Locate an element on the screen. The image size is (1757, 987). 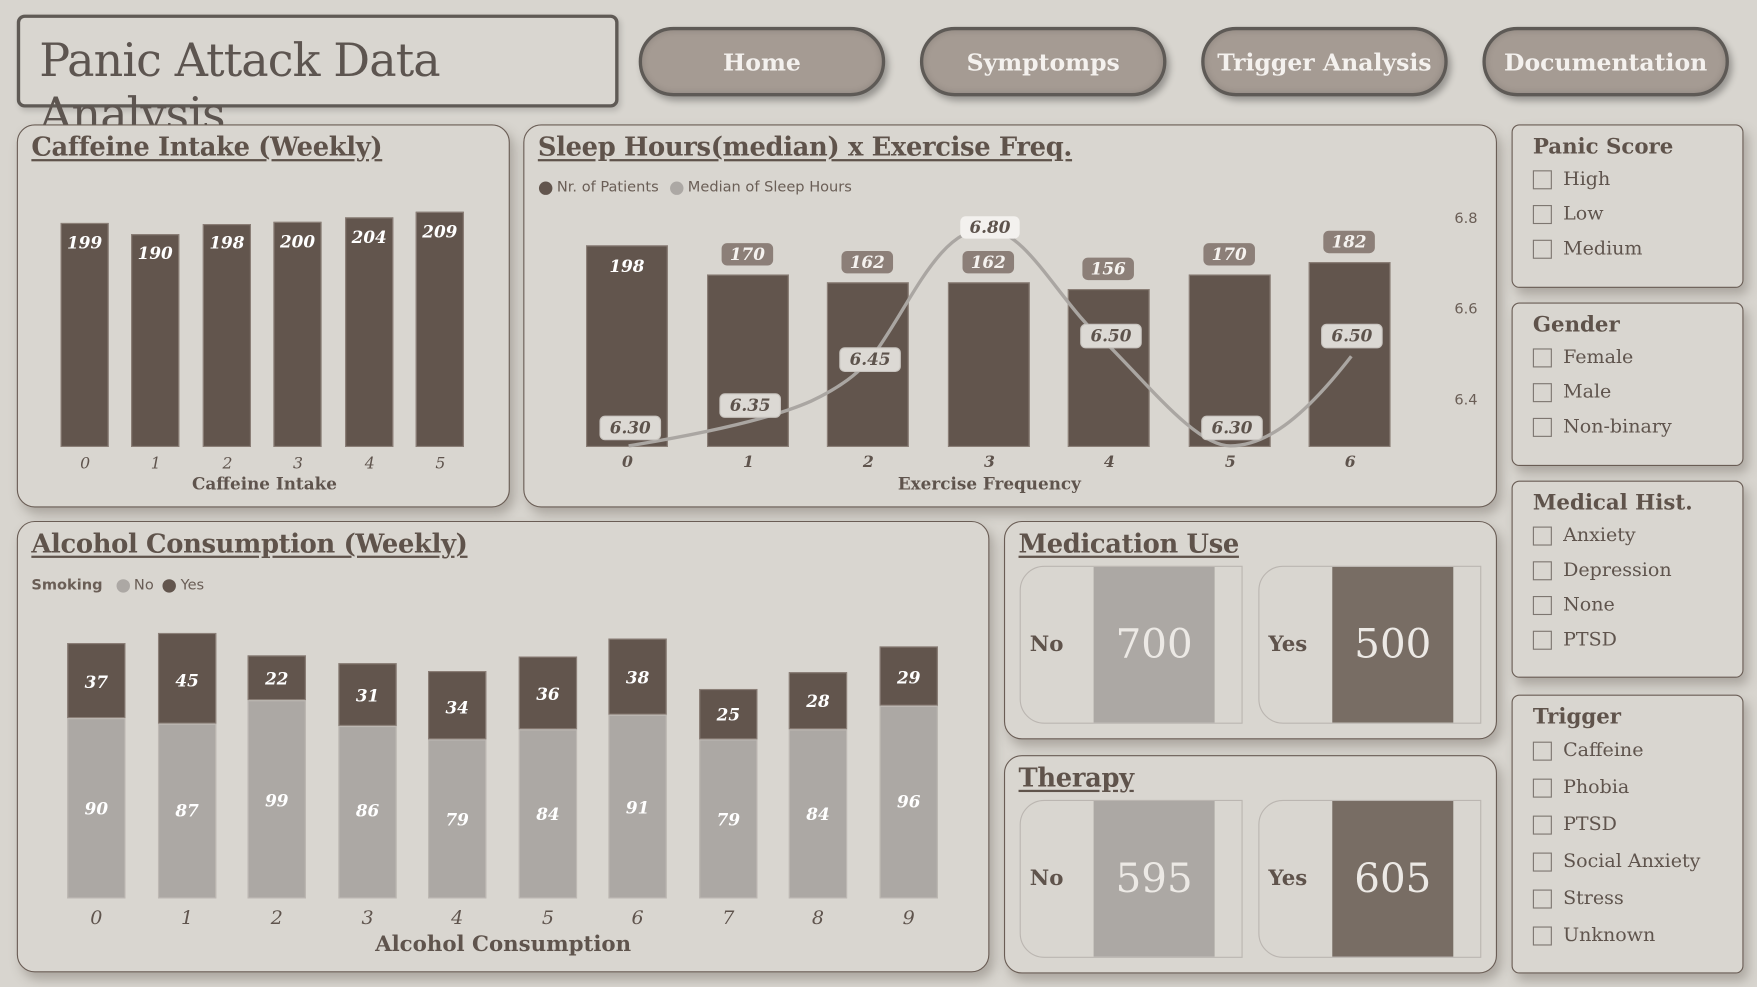
medication-use-title: Medication Use is located at coordinates (1129, 544).